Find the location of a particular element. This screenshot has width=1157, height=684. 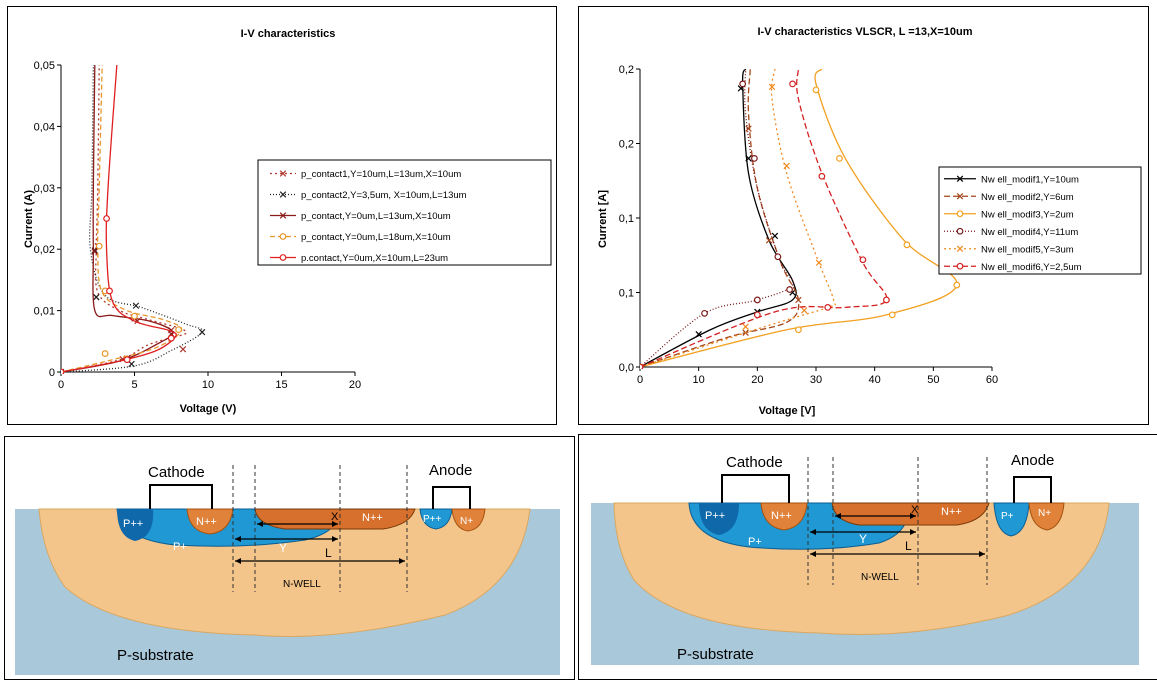

y-tick-label: 0,05 is located at coordinates (44, 66).